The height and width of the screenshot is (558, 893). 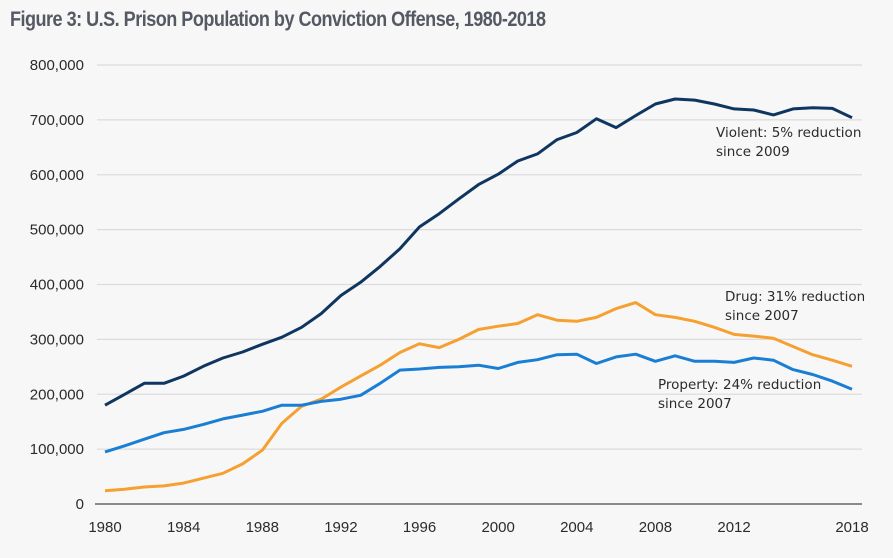 I want to click on x-tick-label: 2008, so click(x=655, y=527).